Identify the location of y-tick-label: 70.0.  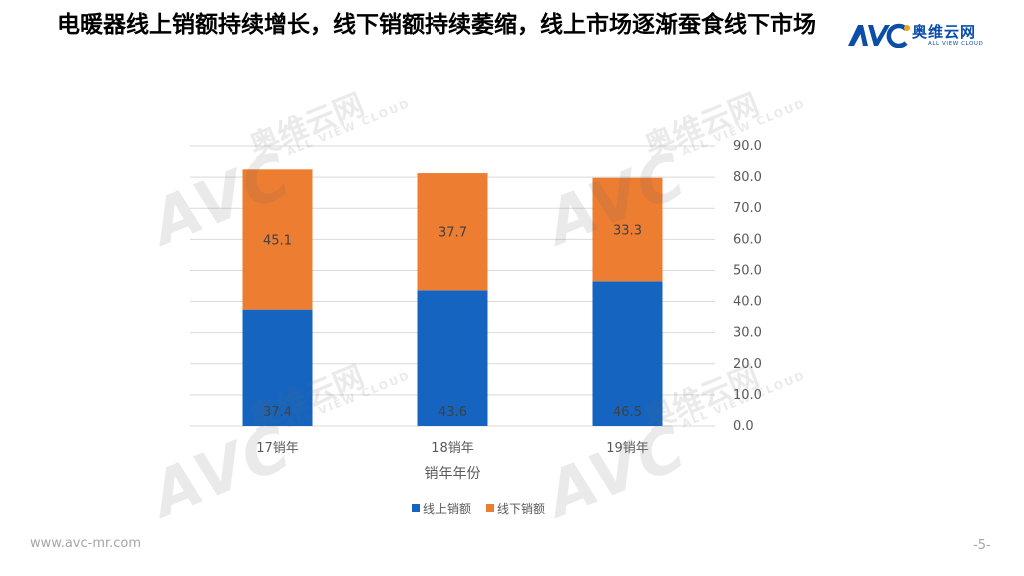
(747, 208).